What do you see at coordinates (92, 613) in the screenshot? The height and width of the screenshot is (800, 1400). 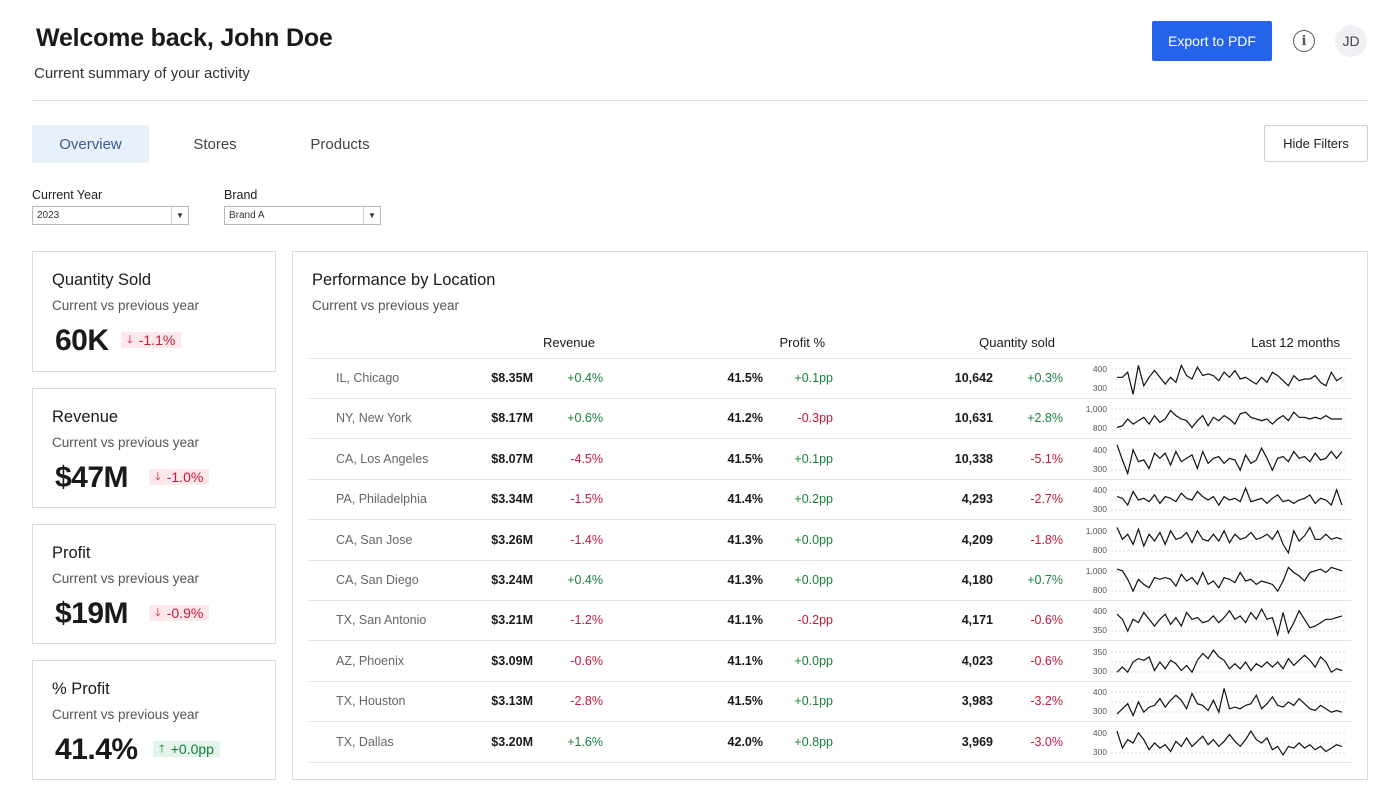 I see `kpi-value: $19M` at bounding box center [92, 613].